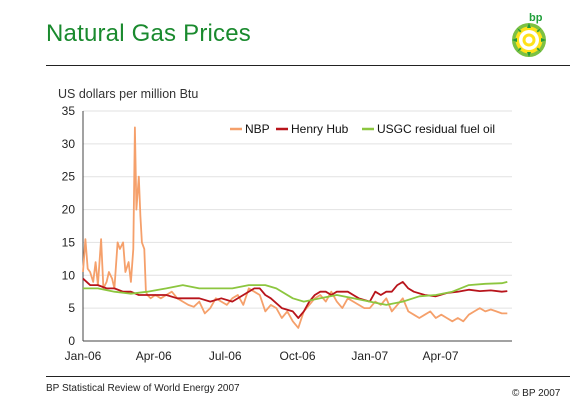  I want to click on x-axis-tick-labels: Jan-06 Apr-06 Jul-06 Oct-06 Jan-07 Apr-07, so click(262, 356).